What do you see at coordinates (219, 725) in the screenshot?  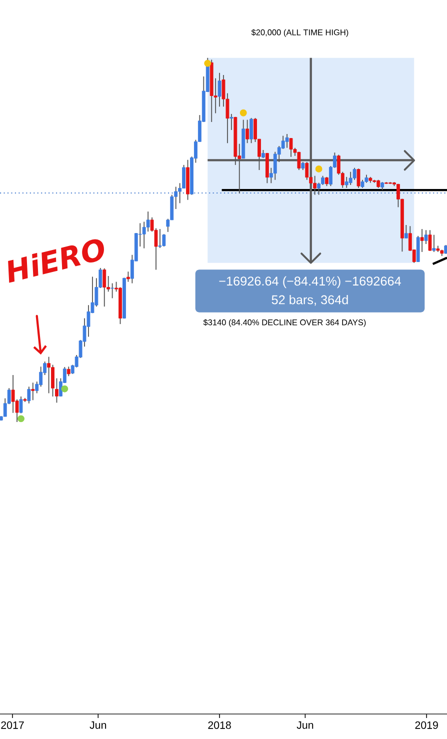 I see `x-tick-label: 2018` at bounding box center [219, 725].